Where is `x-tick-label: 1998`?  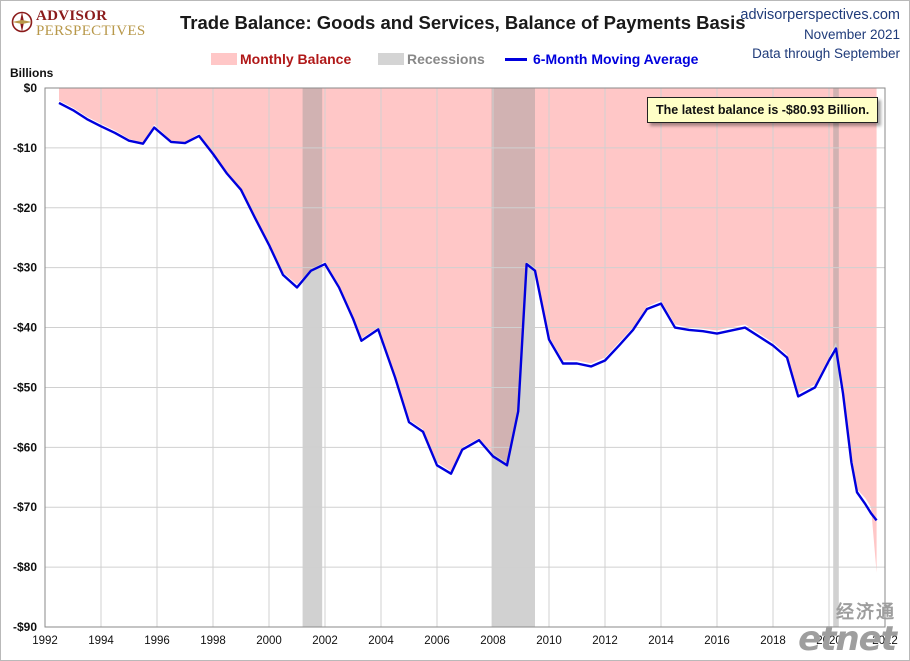
x-tick-label: 1998 is located at coordinates (213, 641).